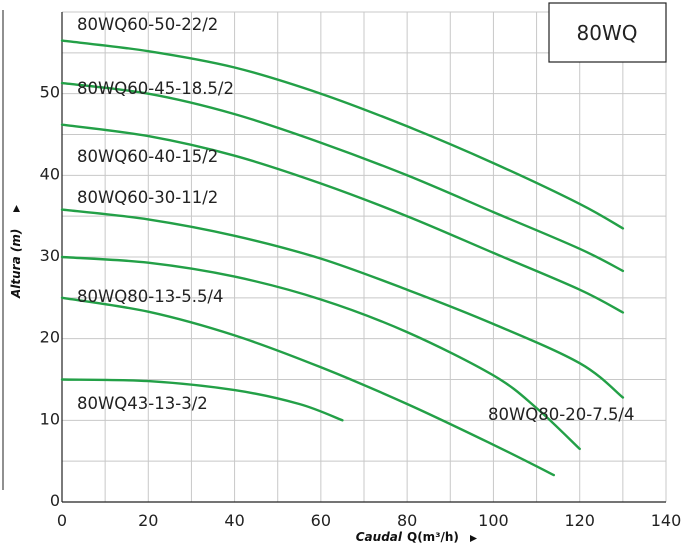  What do you see at coordinates (16, 208) in the screenshot?
I see `y-axis-arrow-icon` at bounding box center [16, 208].